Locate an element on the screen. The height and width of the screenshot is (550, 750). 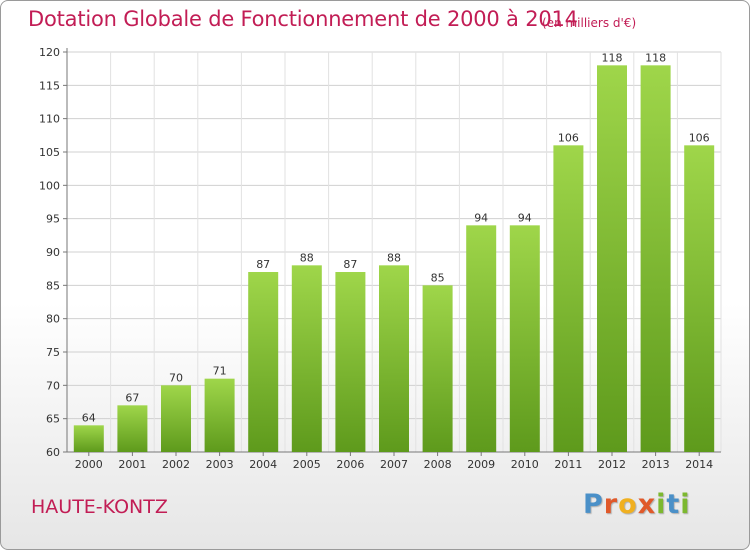
y-tick-label: 90 is located at coordinates (53, 252).